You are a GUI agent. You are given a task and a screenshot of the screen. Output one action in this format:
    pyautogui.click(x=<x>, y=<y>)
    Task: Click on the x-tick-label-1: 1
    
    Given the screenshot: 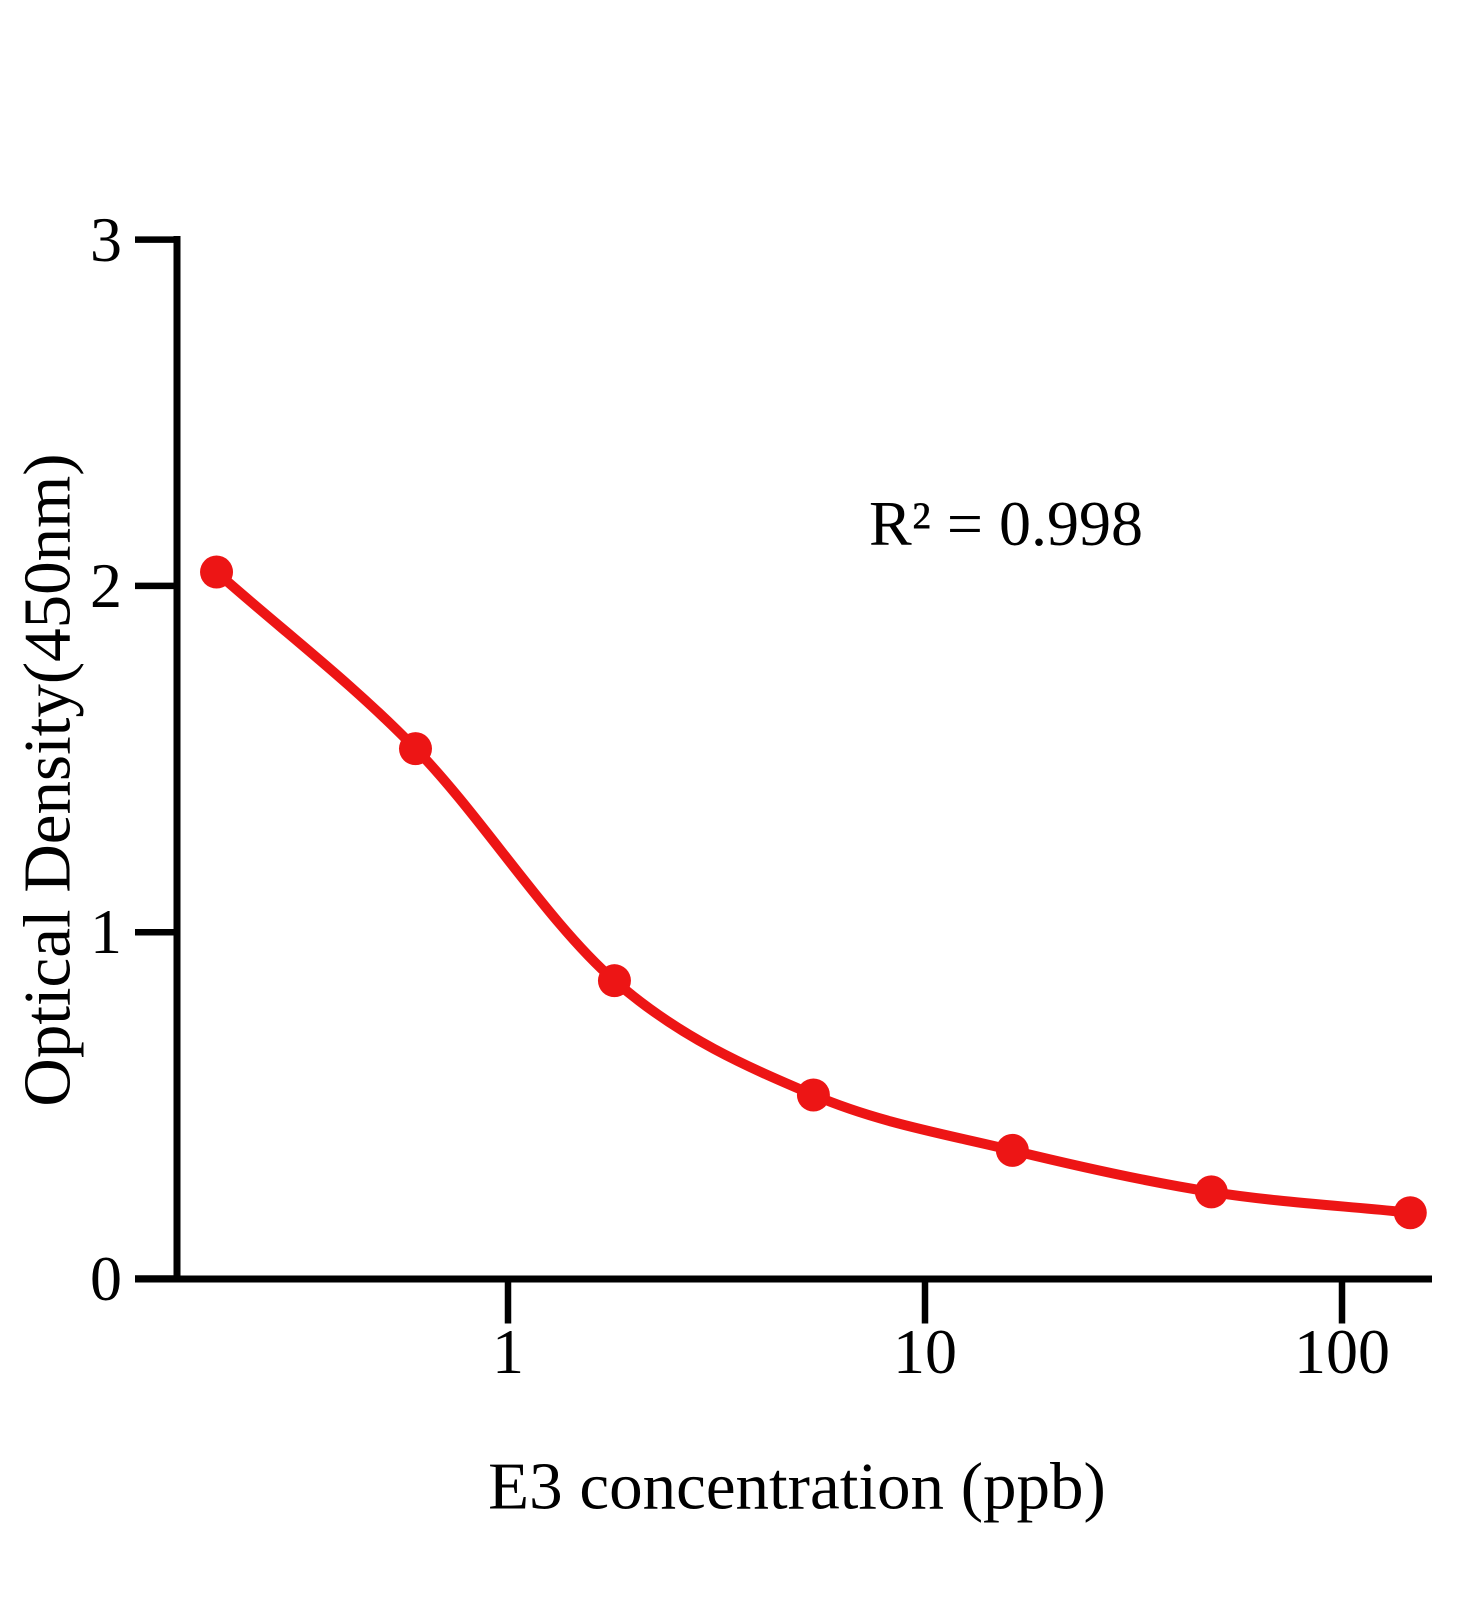 What is the action you would take?
    pyautogui.click(x=508, y=1351)
    